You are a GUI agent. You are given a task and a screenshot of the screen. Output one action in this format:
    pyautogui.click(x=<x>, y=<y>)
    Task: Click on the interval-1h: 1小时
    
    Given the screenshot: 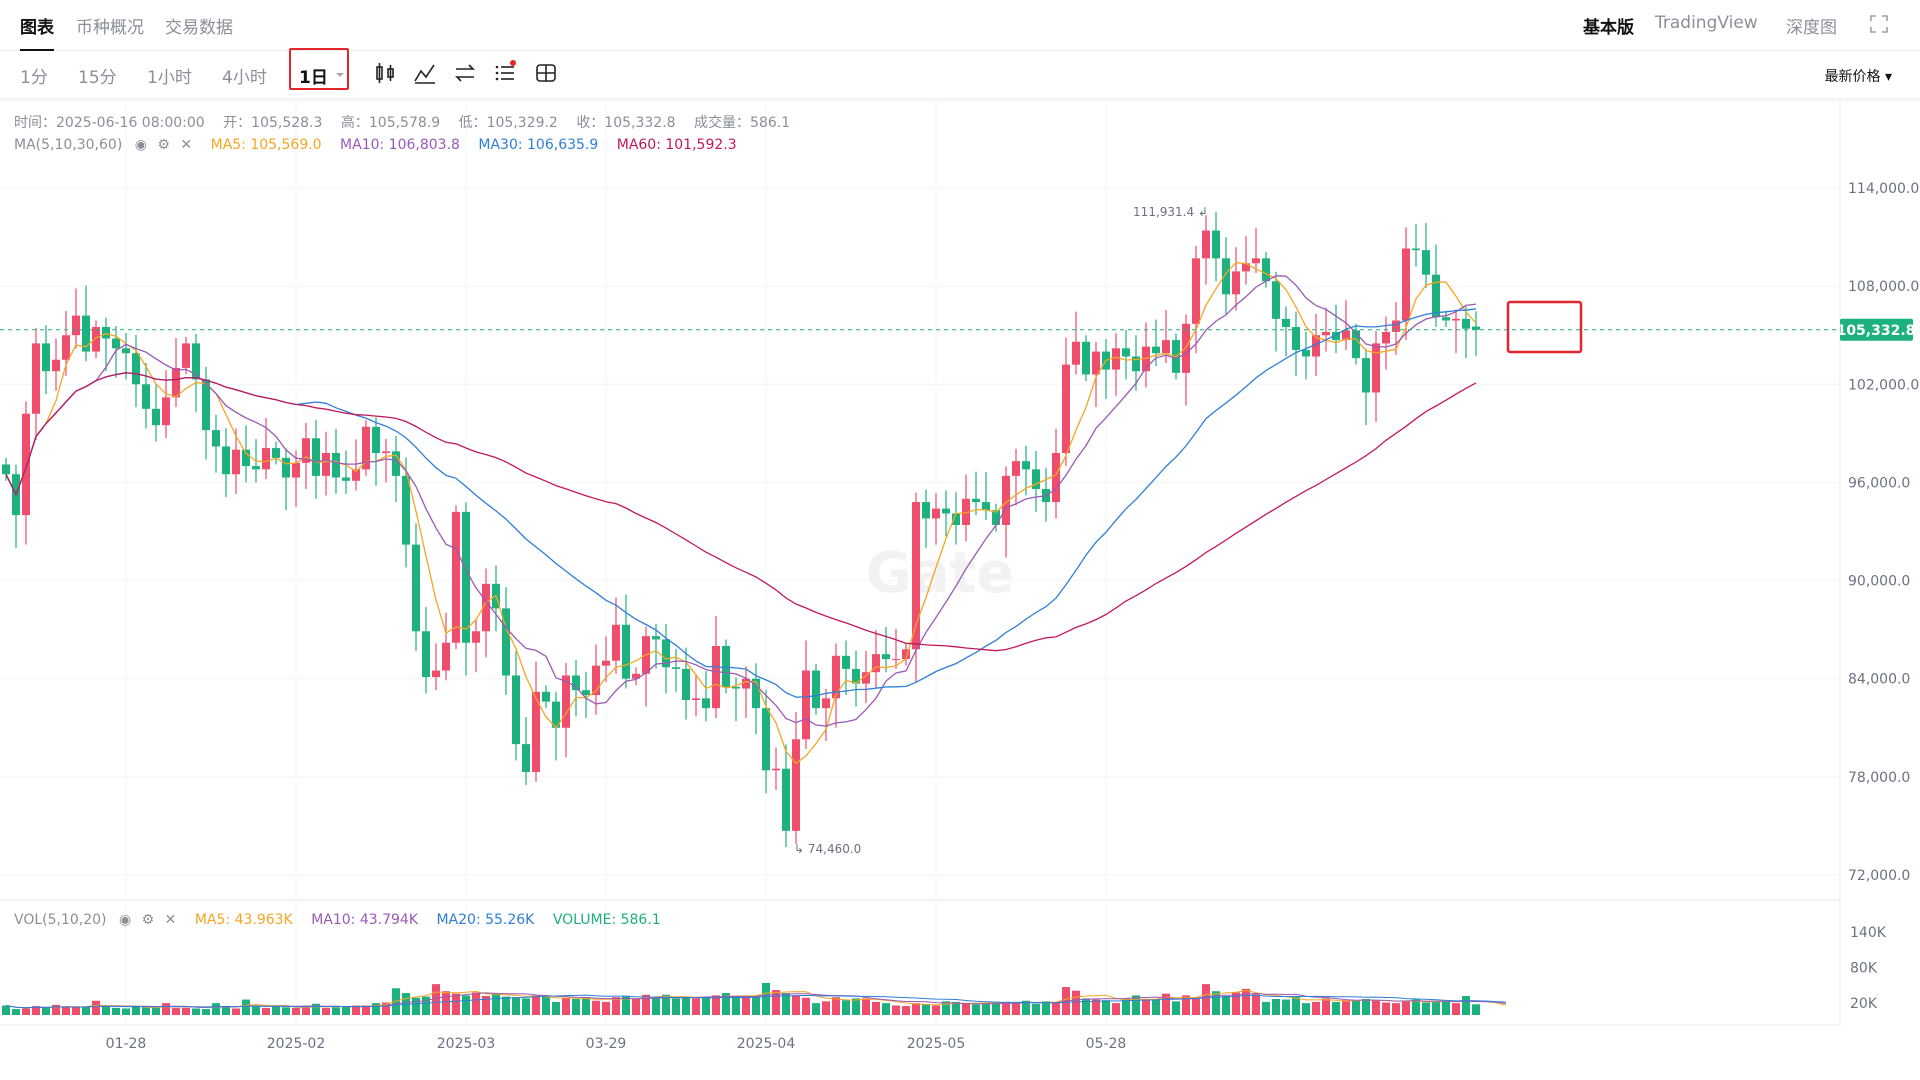 What is the action you would take?
    pyautogui.click(x=169, y=78)
    